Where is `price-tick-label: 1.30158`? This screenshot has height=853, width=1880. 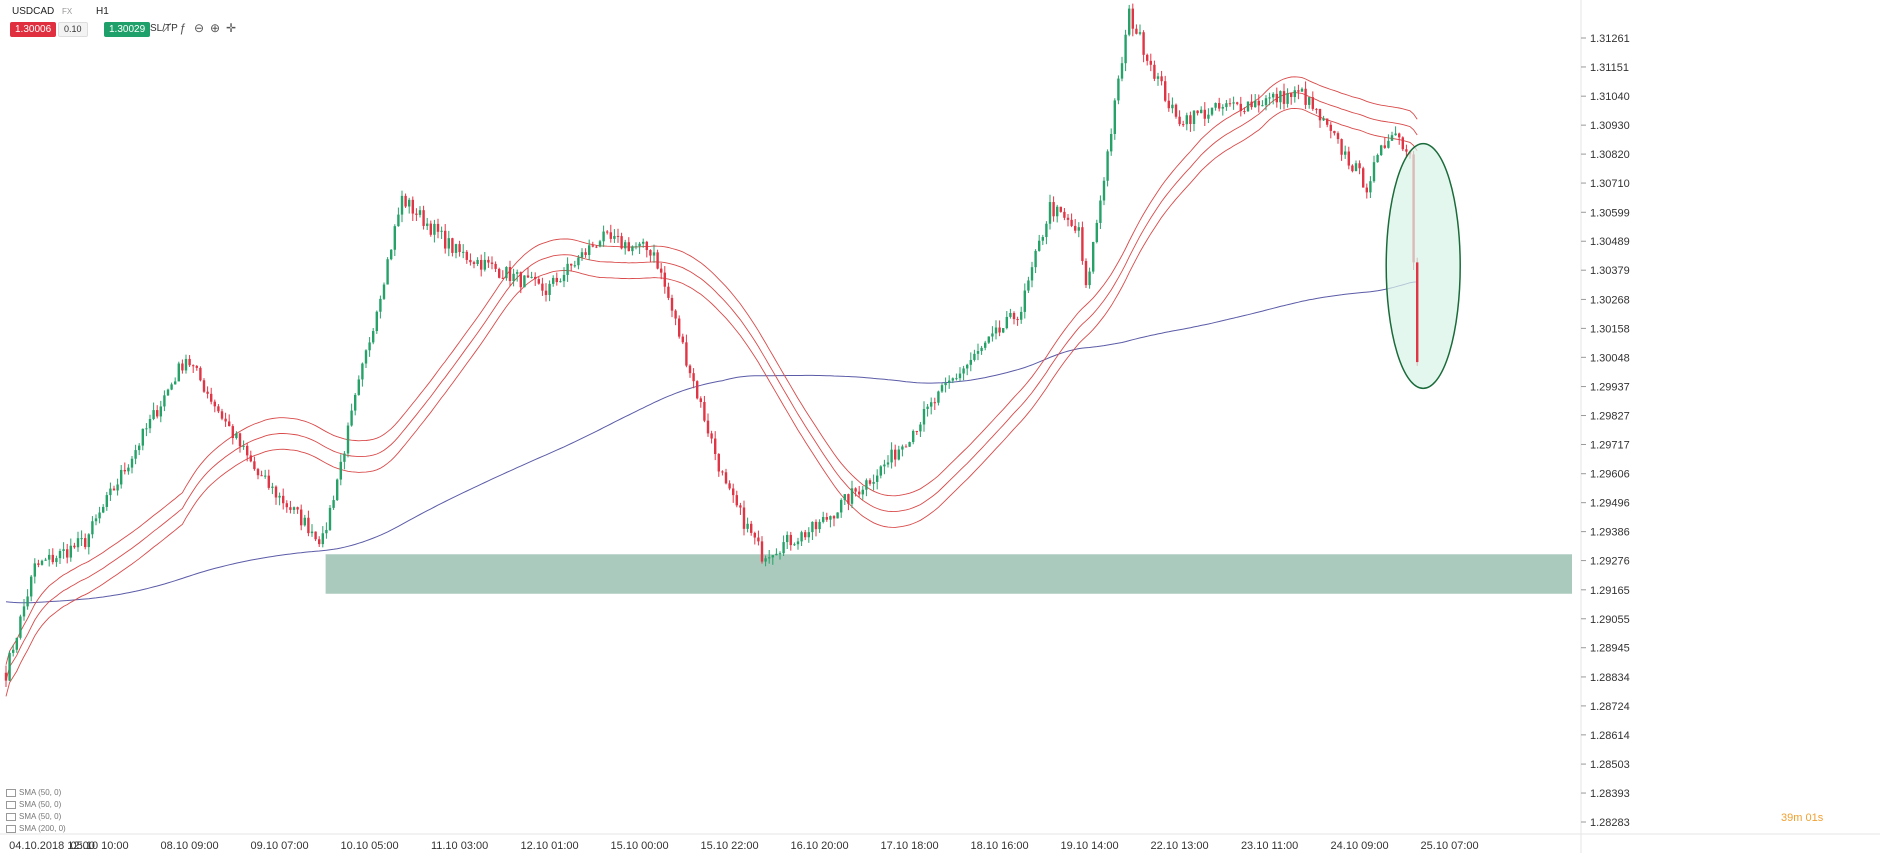 price-tick-label: 1.30158 is located at coordinates (1610, 329).